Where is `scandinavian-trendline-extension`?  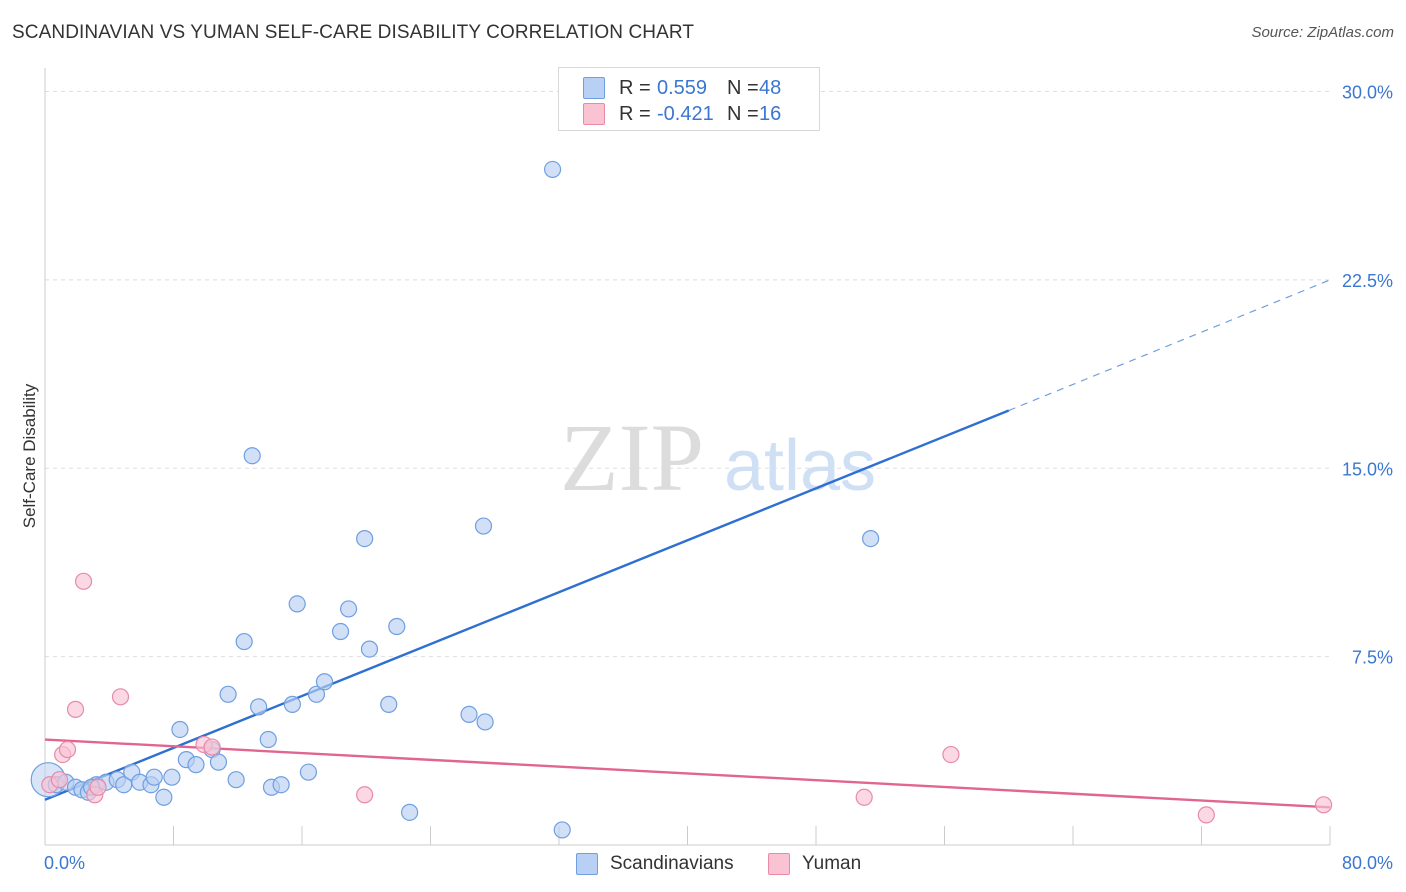 scandinavian-trendline-extension is located at coordinates (1169, 345).